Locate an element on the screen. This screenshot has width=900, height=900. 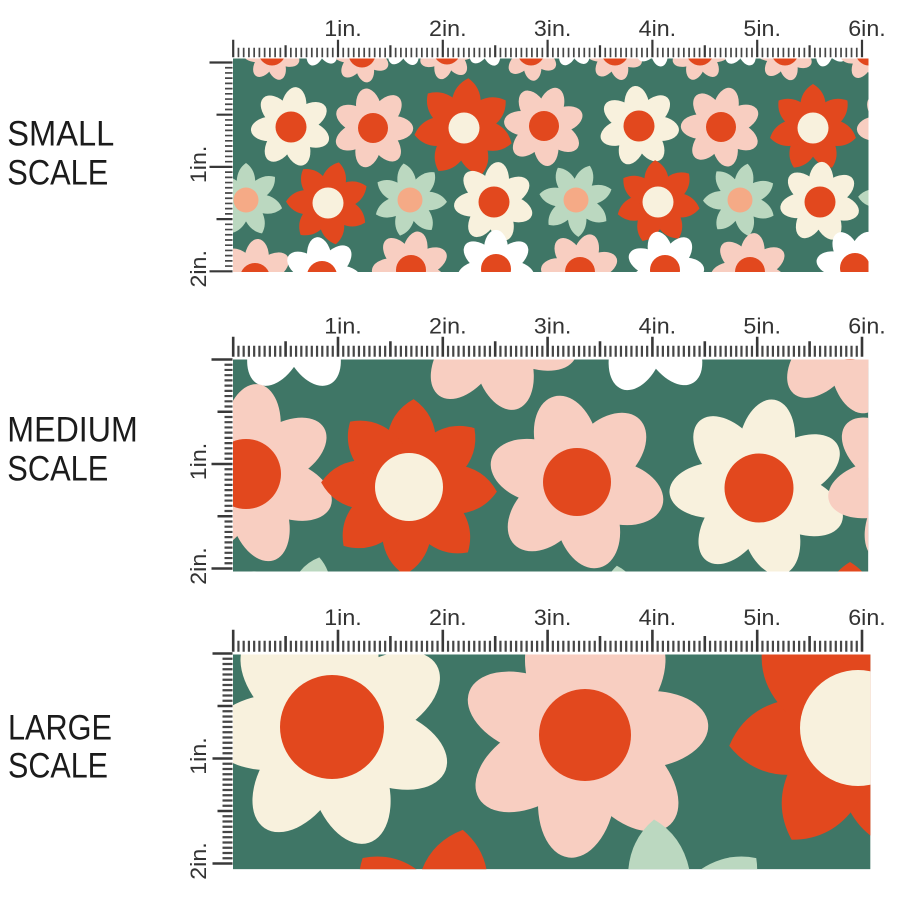
svg-text: SMALL is located at coordinates (60, 134).